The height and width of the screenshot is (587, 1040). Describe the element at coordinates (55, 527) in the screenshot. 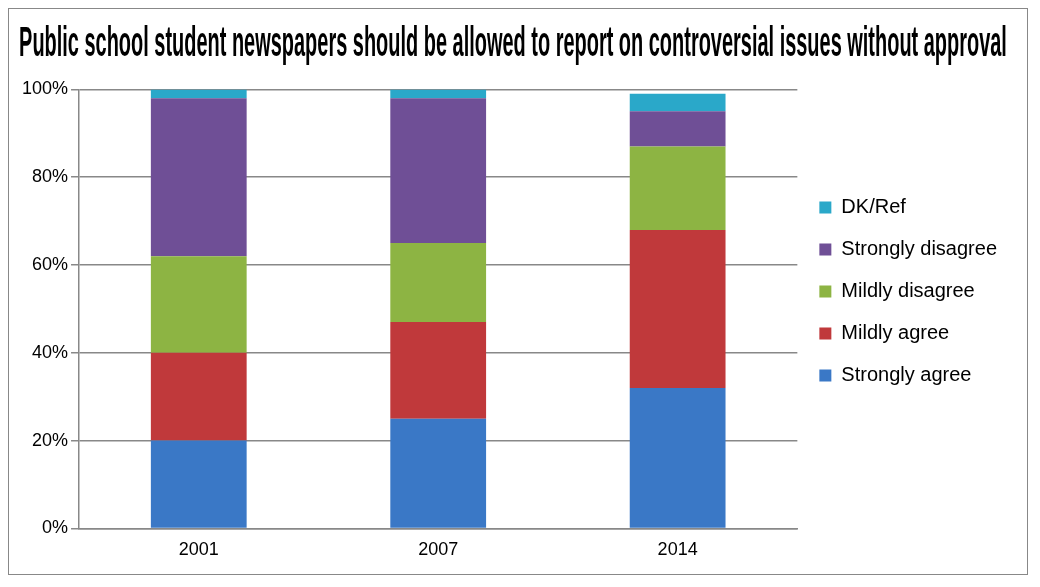

I see `y-tick-label: 0%` at that location.